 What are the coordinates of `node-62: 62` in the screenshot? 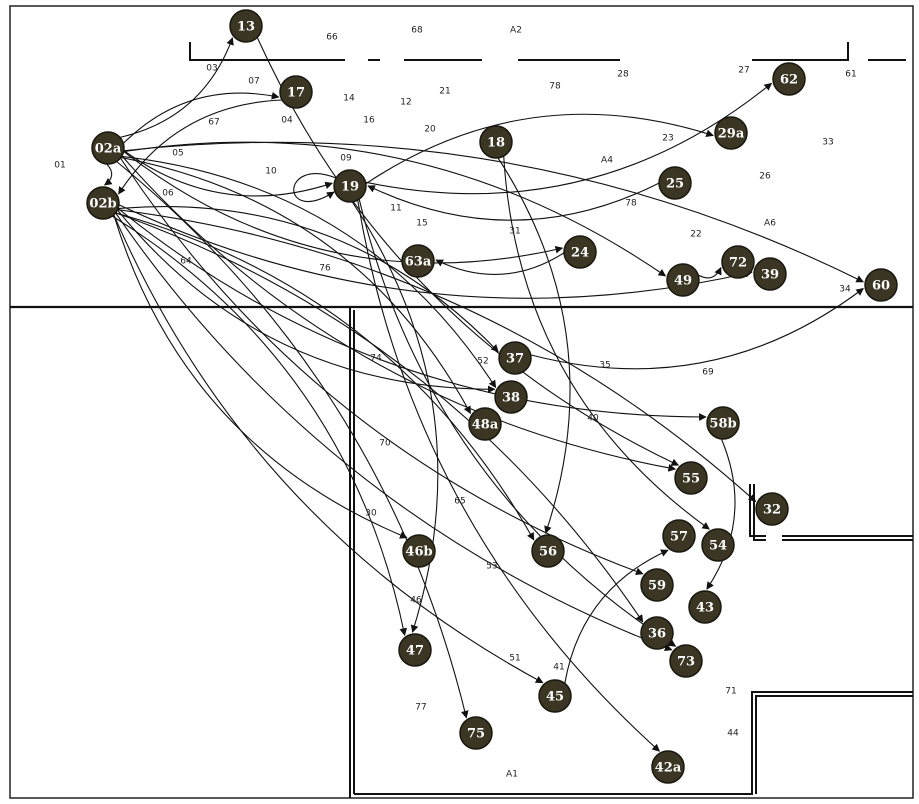 It's located at (789, 79).